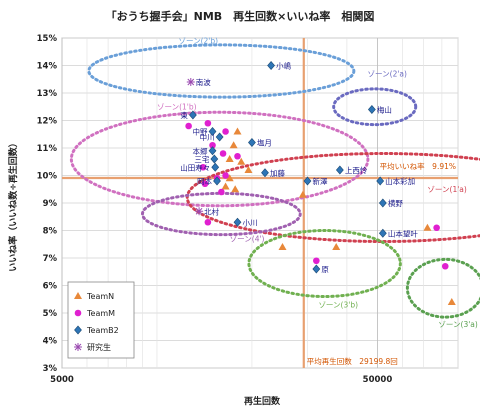 The width and height of the screenshot is (480, 420). What do you see at coordinates (264, 143) in the screenshot?
I see `point-label: 塩月` at bounding box center [264, 143].